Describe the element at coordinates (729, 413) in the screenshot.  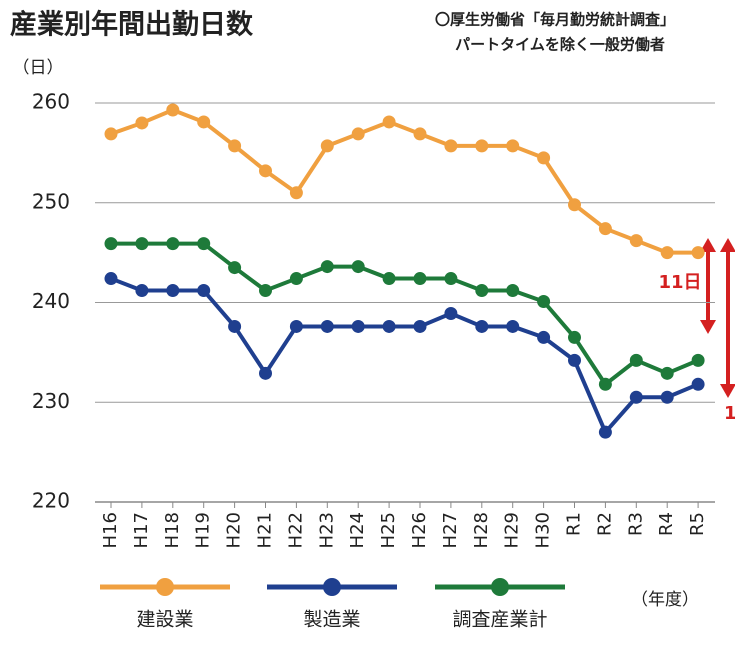
I see `annotation: 1` at that location.